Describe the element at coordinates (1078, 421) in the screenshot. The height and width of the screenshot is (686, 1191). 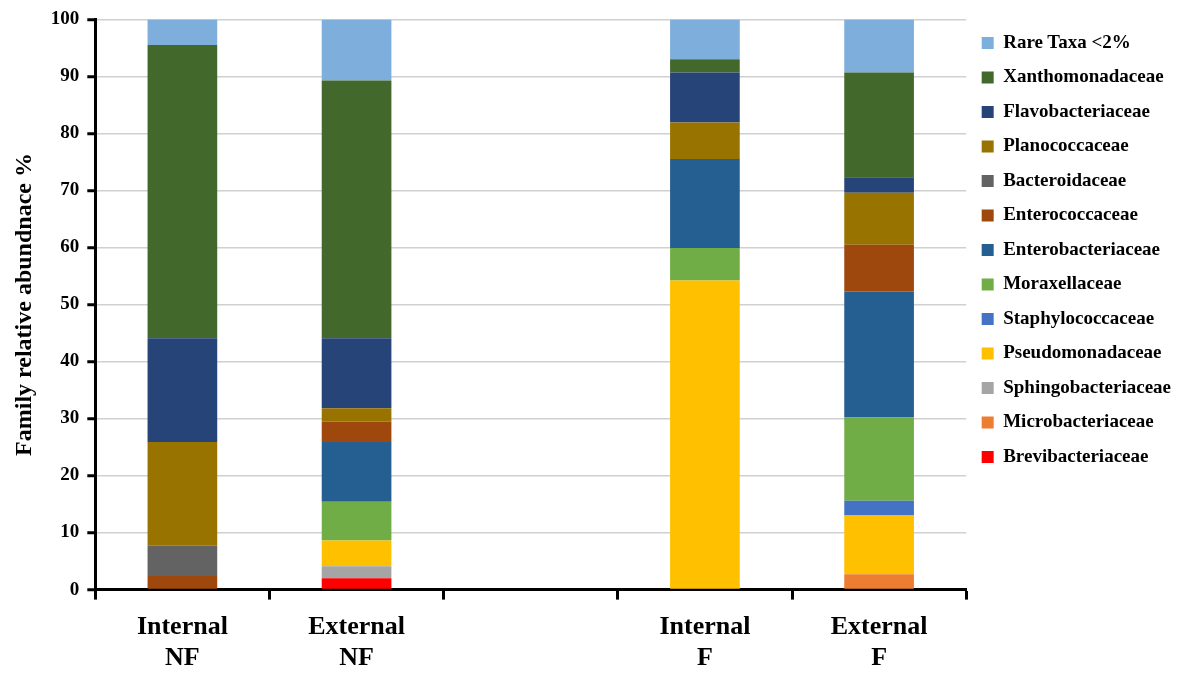
I see `legend-label: Microbacteriaceae` at that location.